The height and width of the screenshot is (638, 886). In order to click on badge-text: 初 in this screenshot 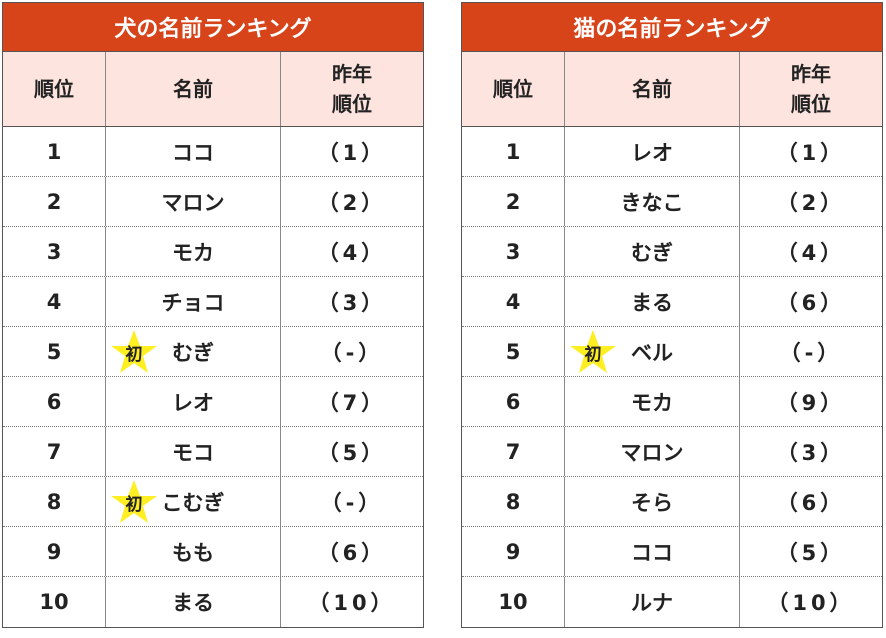, I will do `click(593, 354)`.